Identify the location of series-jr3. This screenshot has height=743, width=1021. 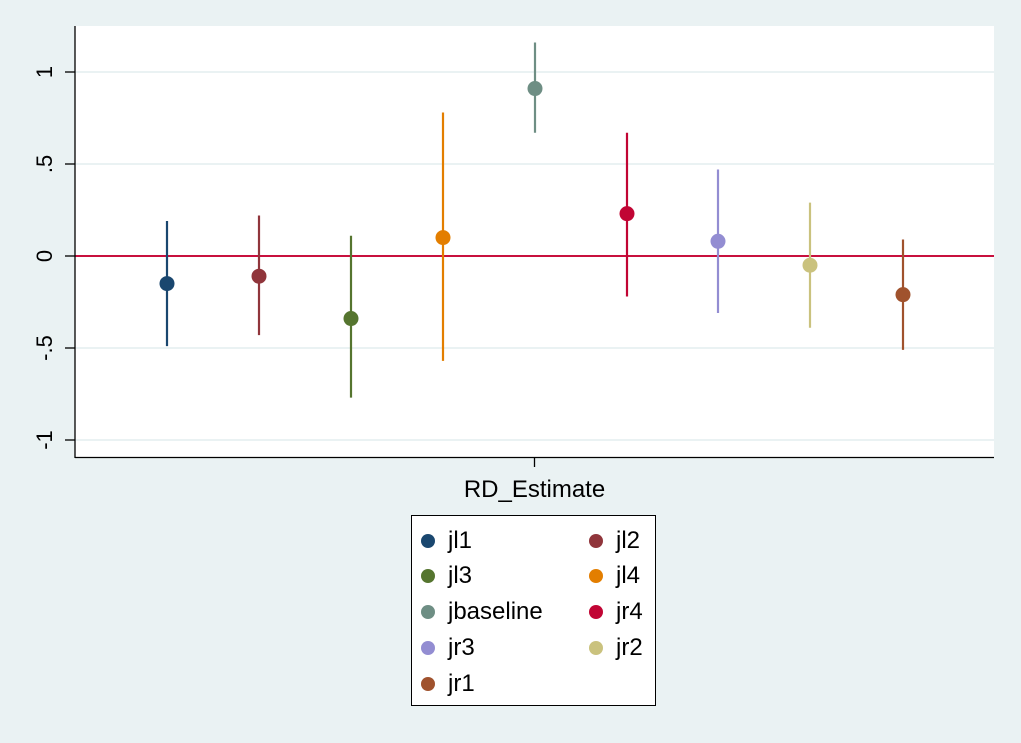
(718, 241).